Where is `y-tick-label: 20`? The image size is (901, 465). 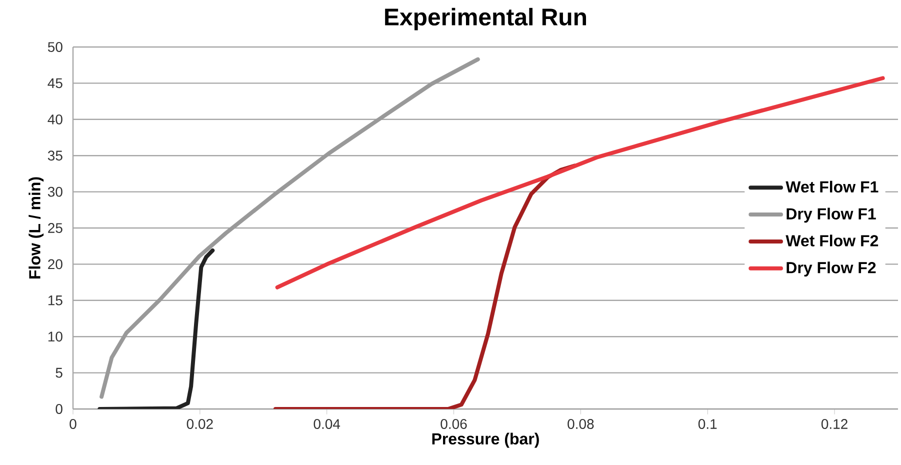
y-tick-label: 20 is located at coordinates (55, 264).